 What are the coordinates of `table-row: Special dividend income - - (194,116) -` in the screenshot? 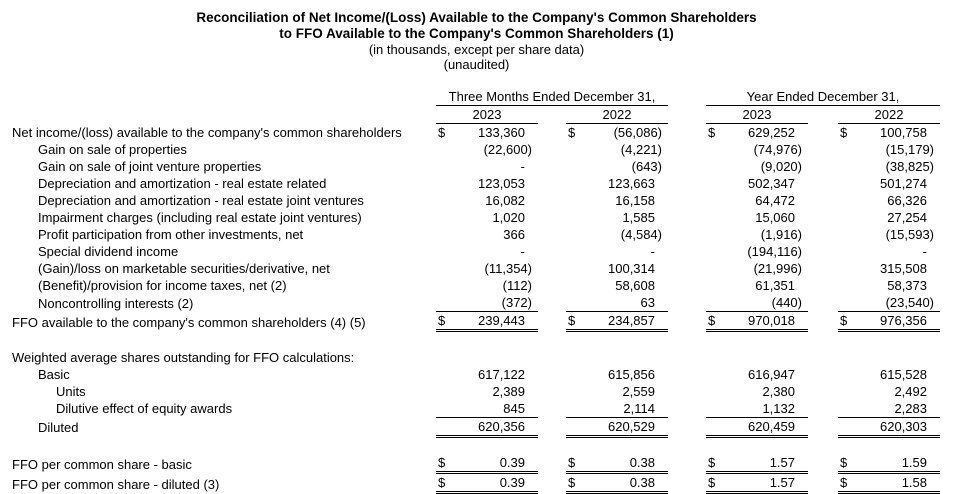 It's located at (476, 251).